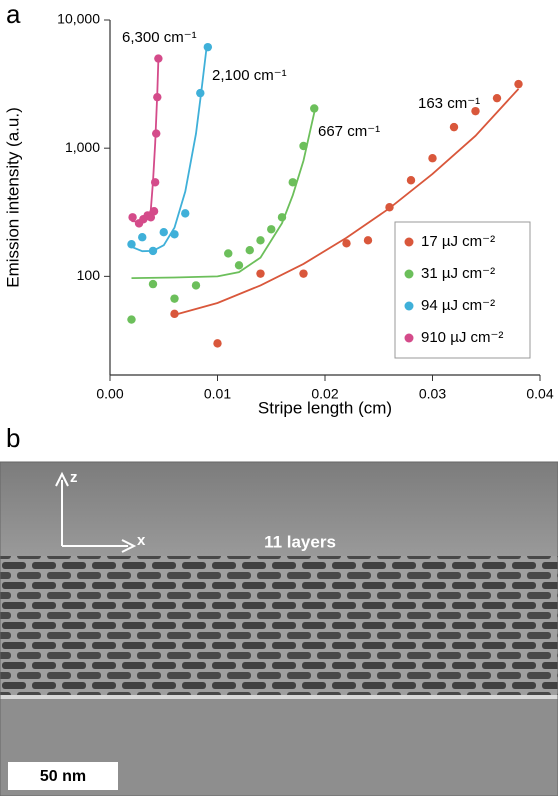  I want to click on z-arrow-head, so click(62, 479).